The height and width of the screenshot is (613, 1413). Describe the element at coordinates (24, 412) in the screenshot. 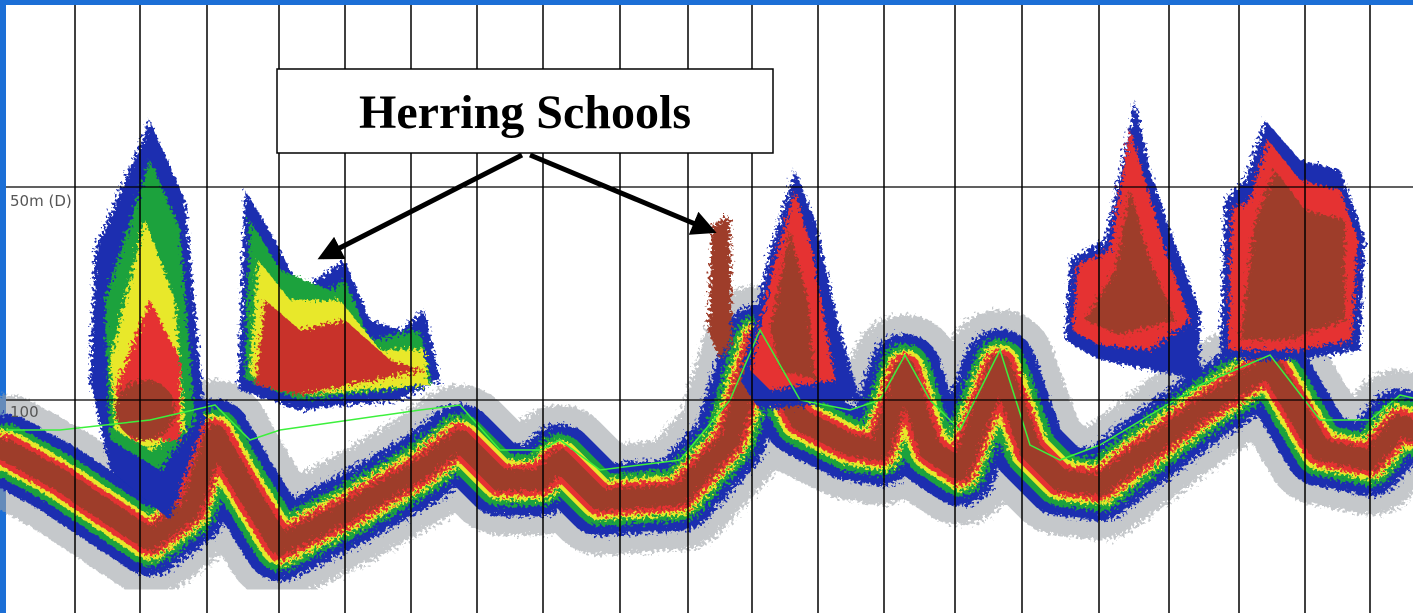

I see `depth-label: 100` at that location.